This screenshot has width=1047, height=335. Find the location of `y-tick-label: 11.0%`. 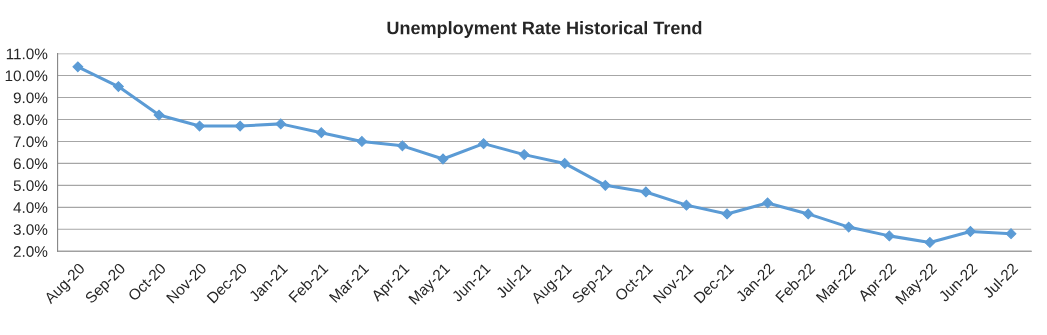

y-tick-label: 11.0% is located at coordinates (27, 54).